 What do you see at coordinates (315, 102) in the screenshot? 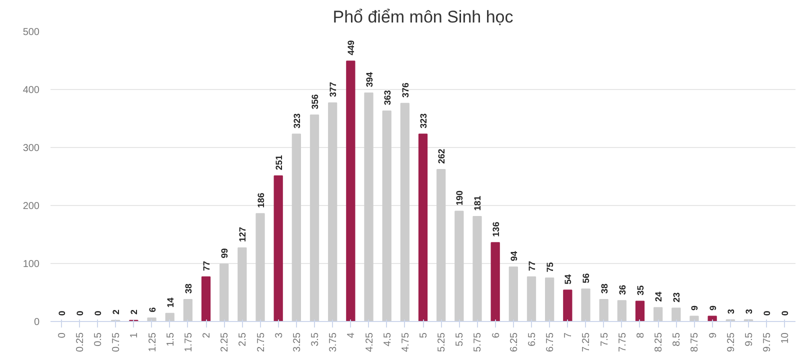
I see `data-label: 356` at bounding box center [315, 102].